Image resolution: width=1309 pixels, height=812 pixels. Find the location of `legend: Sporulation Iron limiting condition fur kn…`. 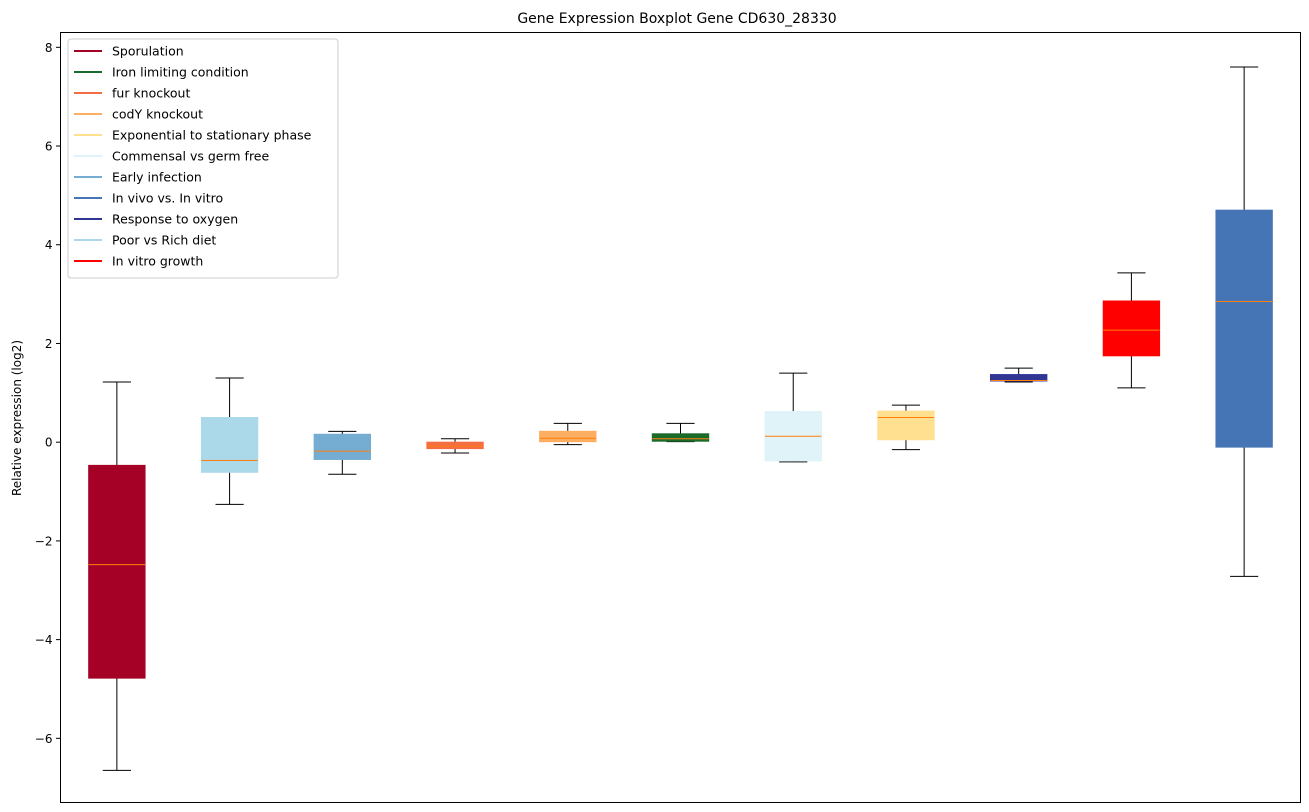

legend: Sporulation Iron limiting condition fur kn… is located at coordinates (203, 158).